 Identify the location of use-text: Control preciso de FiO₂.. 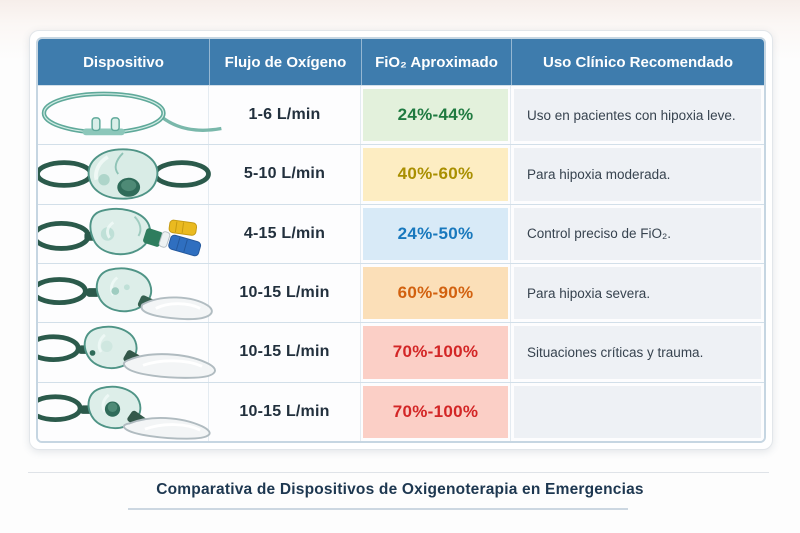
(637, 233).